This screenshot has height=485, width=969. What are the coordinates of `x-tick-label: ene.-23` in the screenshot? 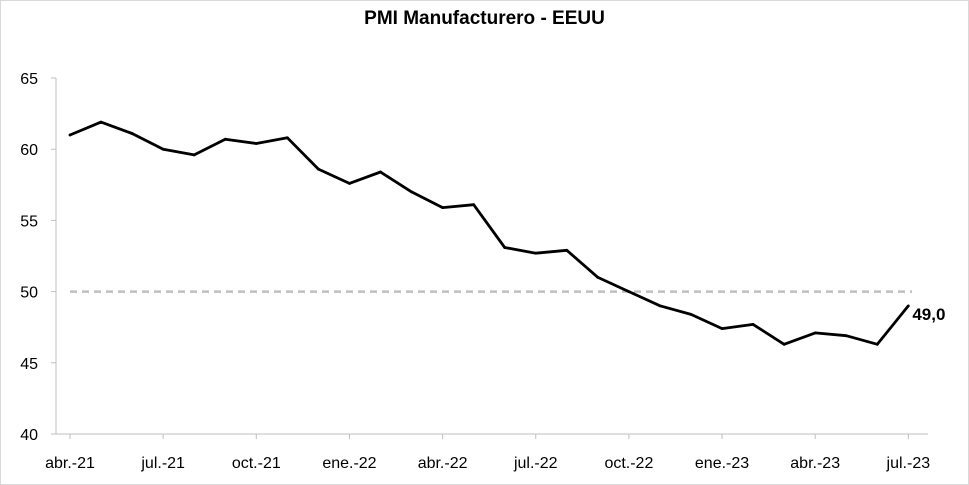 It's located at (722, 463).